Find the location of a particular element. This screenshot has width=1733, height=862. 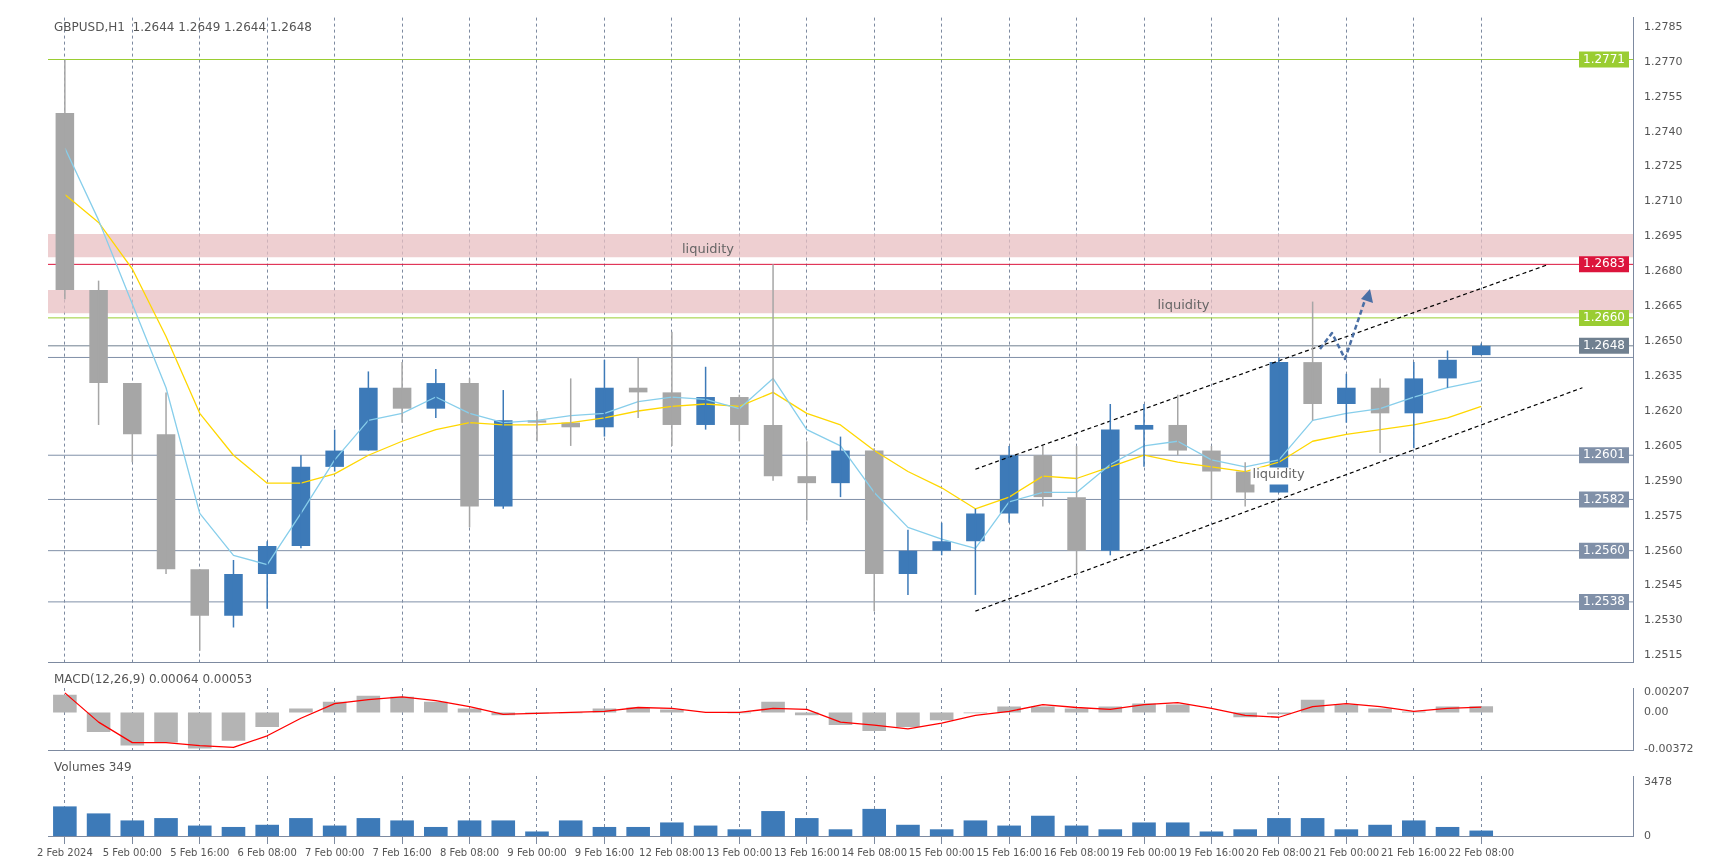

y-tick-label: 3478 is located at coordinates (1658, 781).